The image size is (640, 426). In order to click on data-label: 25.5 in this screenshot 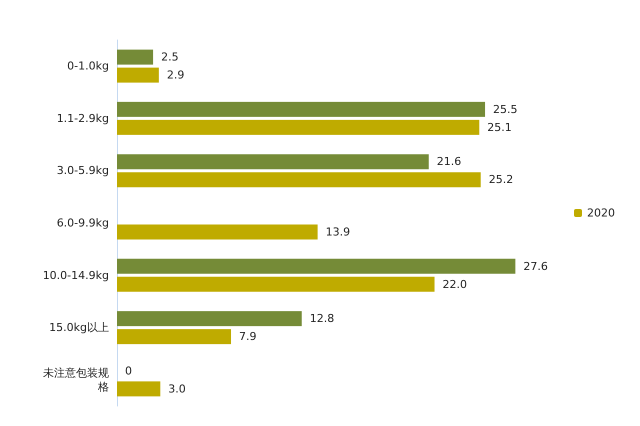, I will do `click(505, 109)`.